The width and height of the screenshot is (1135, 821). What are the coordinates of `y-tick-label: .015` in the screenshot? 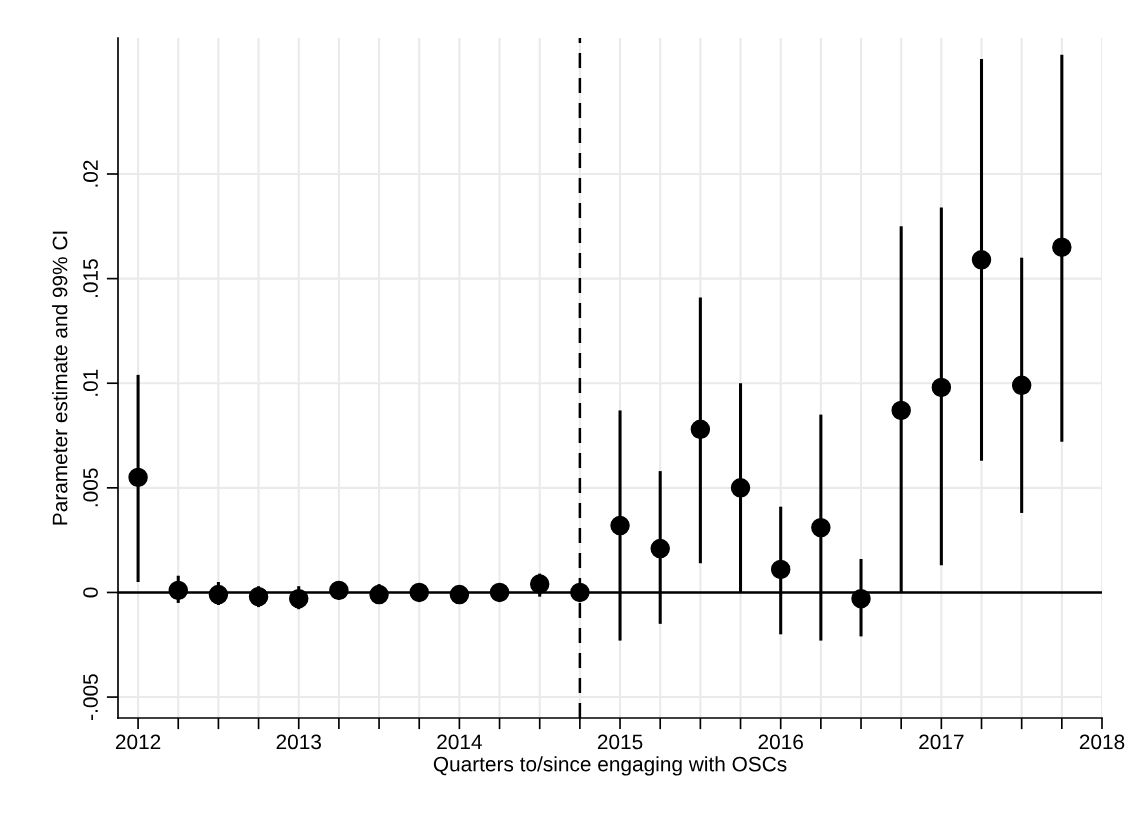 It's located at (90, 278).